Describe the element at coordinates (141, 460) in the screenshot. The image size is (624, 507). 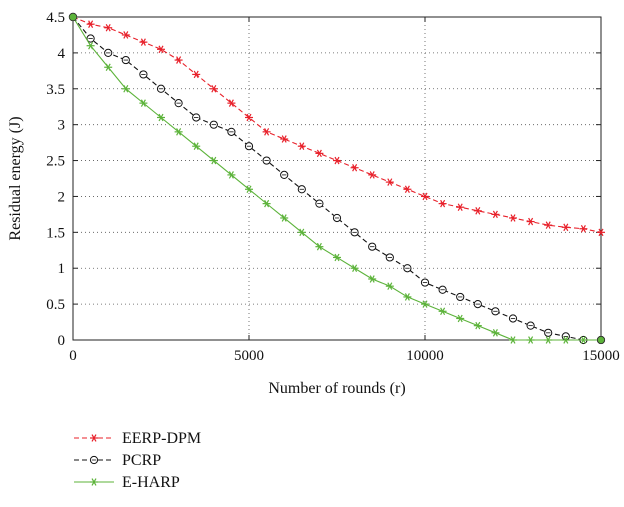
I see `legend-label: PCRP` at that location.